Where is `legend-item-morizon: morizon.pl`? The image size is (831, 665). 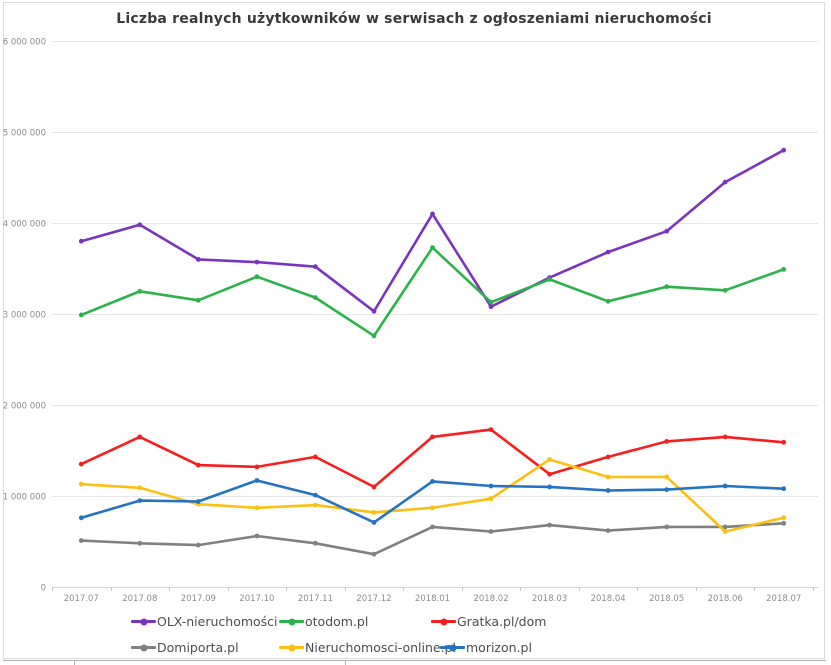 legend-item-morizon: morizon.pl is located at coordinates (486, 647).